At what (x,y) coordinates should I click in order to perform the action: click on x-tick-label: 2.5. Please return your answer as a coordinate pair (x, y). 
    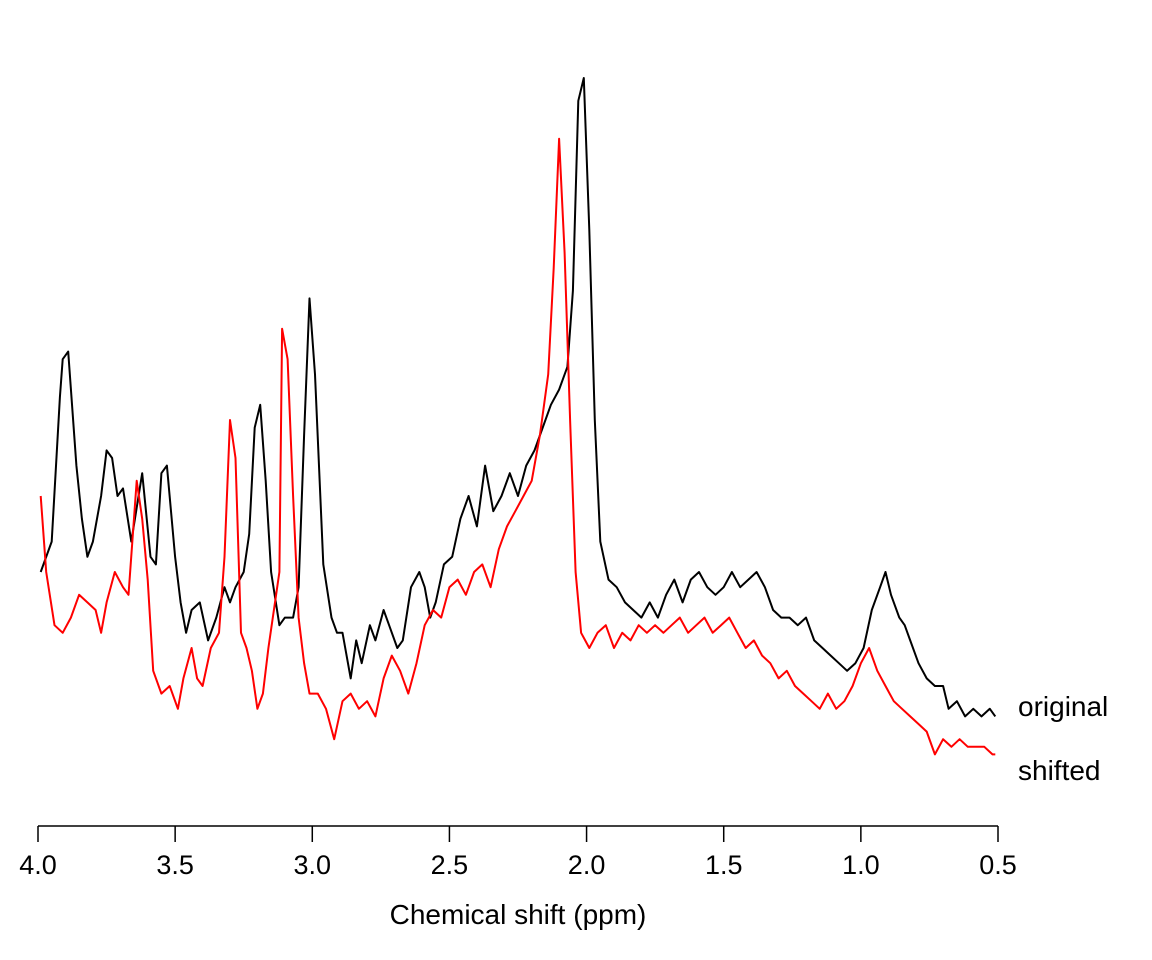
    Looking at the image, I should click on (450, 865).